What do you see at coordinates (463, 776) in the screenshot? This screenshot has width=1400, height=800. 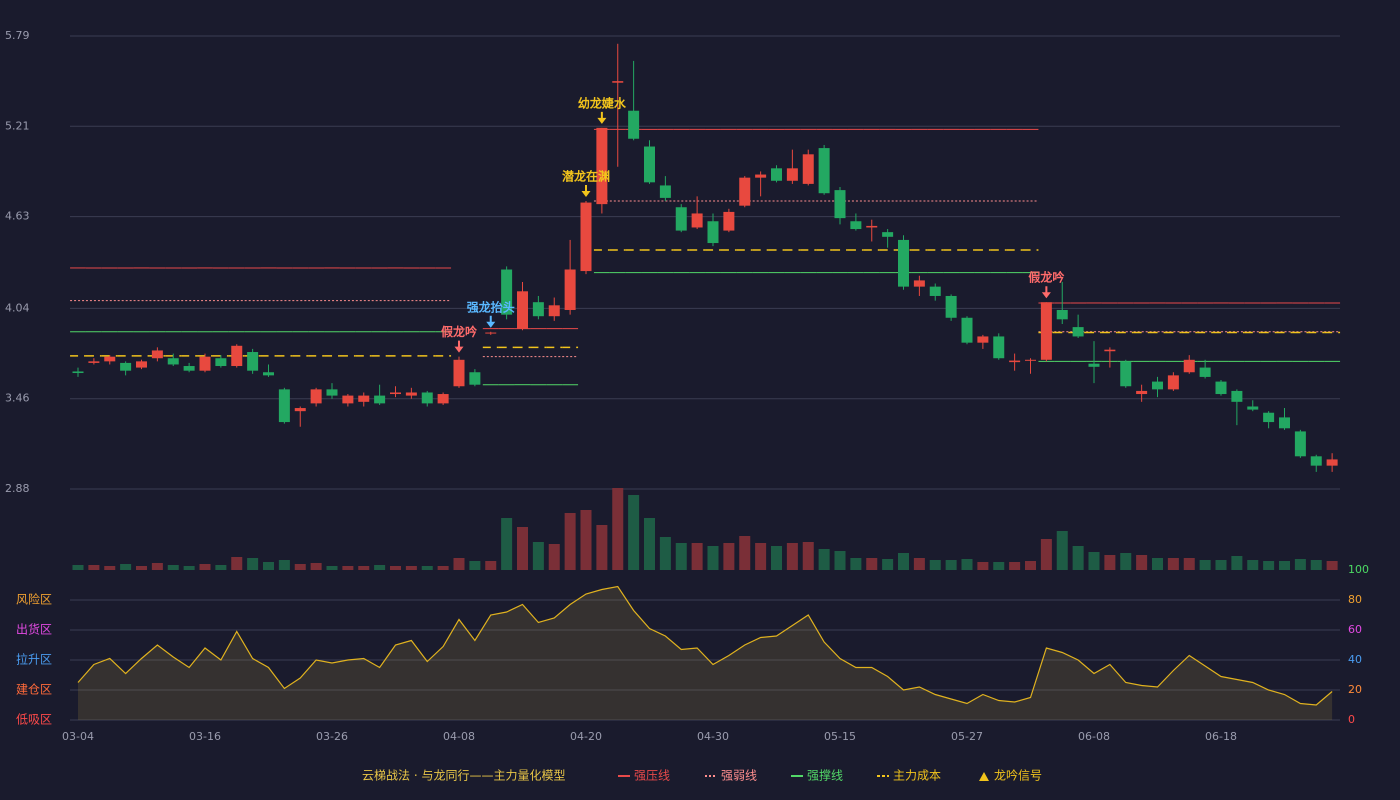 I see `legend-title: 云梯战法 · 与龙同行——主力量化模型` at bounding box center [463, 776].